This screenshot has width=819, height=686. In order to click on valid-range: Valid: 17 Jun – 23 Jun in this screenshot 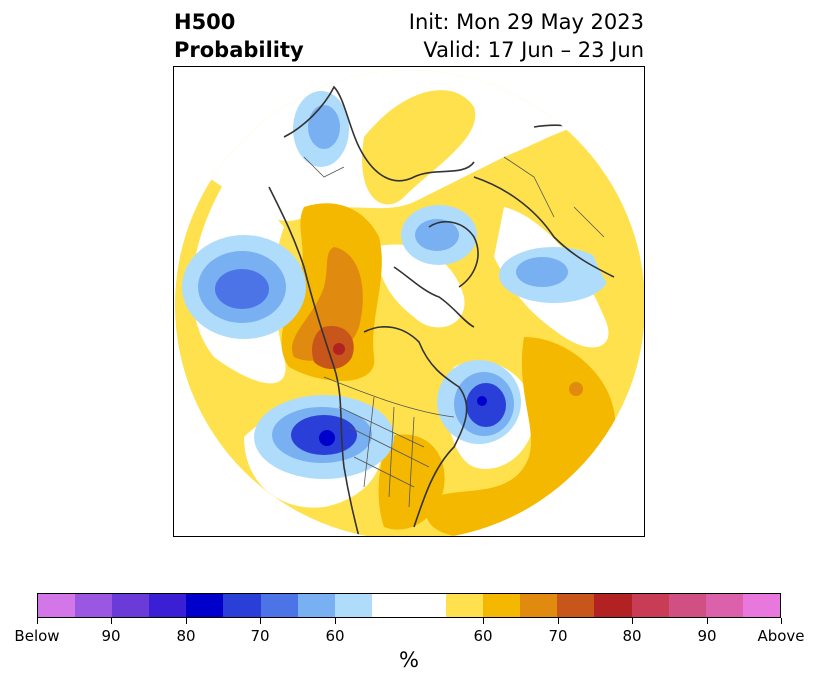, I will do `click(533, 50)`.